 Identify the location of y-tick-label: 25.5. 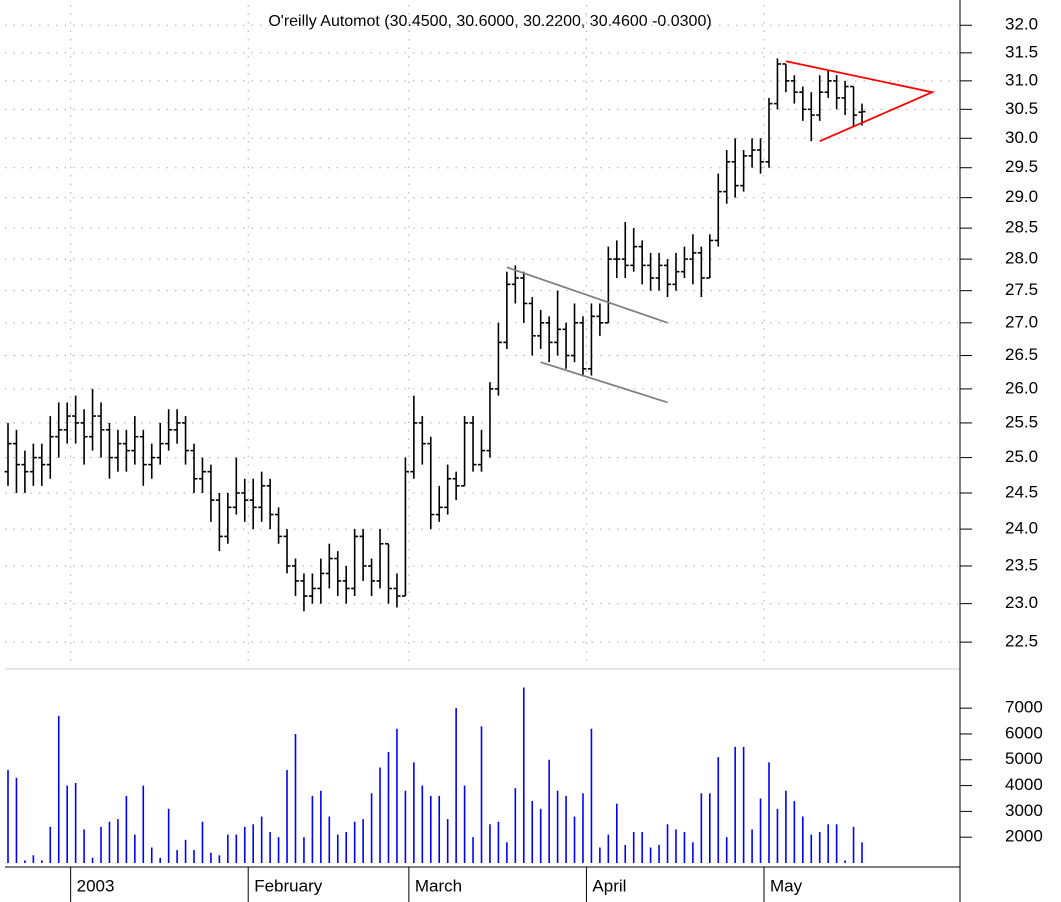
(1021, 421).